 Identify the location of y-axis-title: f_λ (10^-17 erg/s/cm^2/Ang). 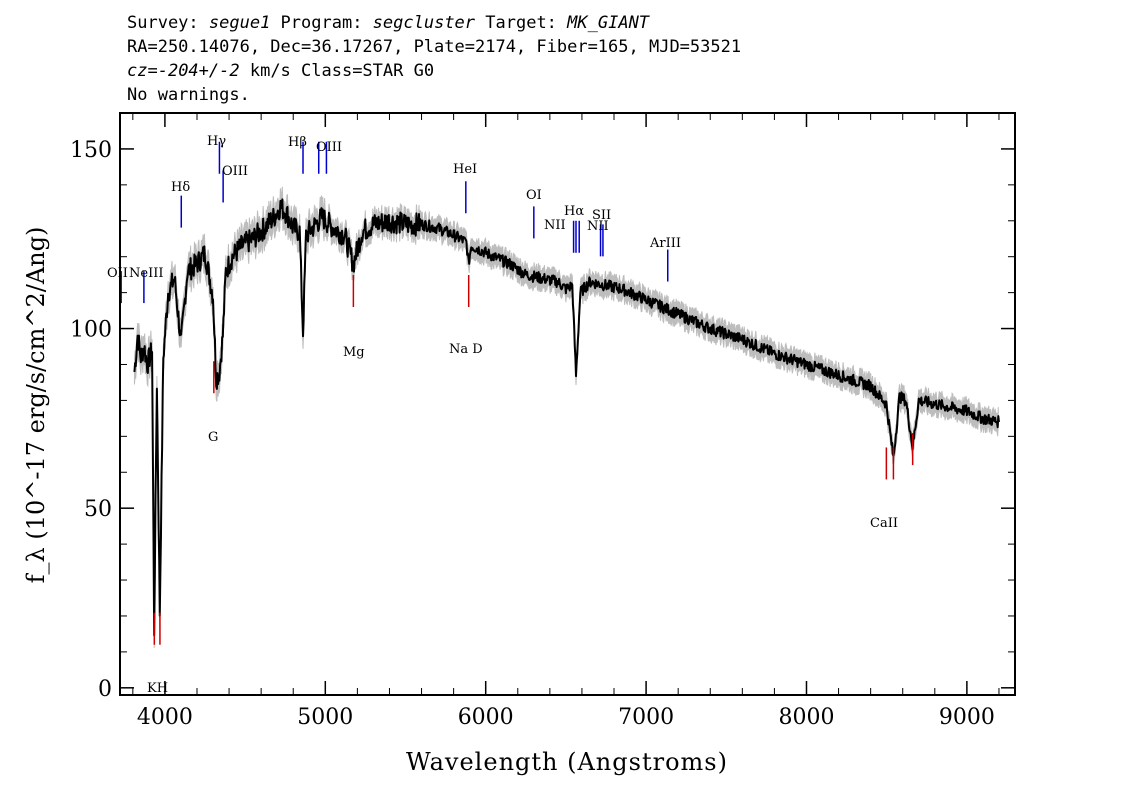
(36, 405).